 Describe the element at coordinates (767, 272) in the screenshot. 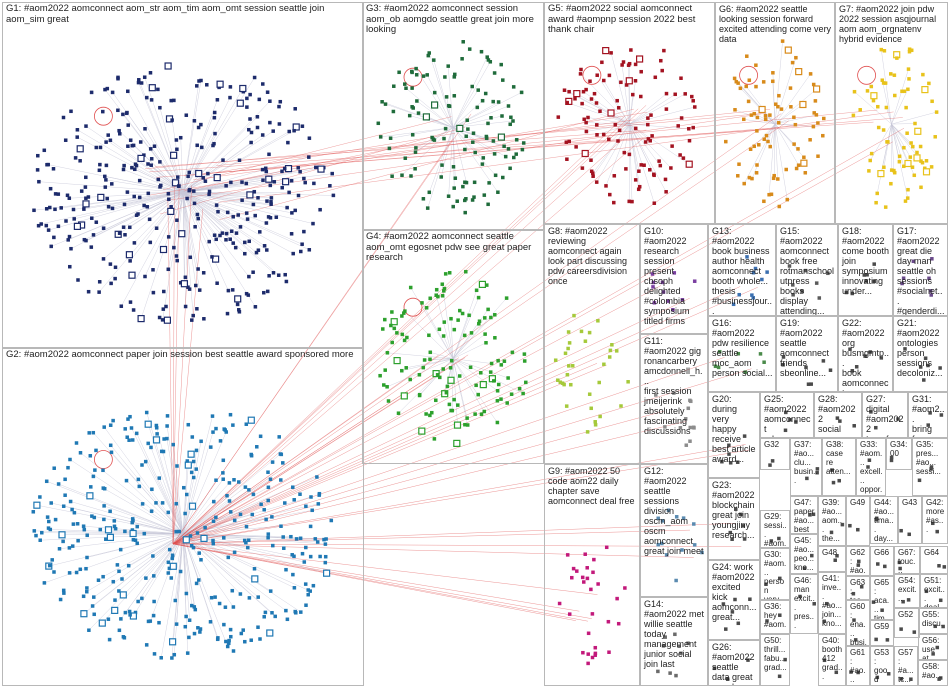

I see `node-g13` at that location.